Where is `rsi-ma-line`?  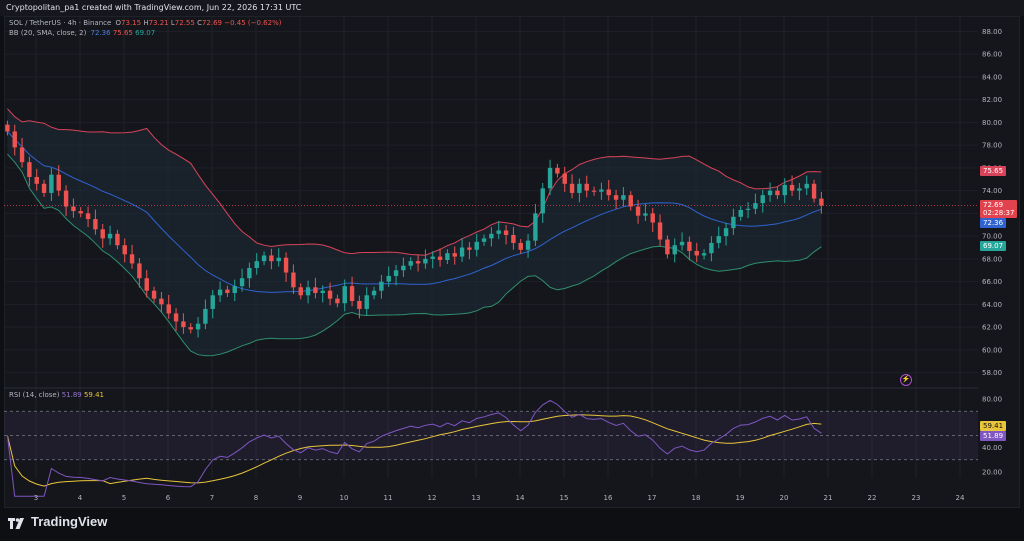 rsi-ma-line is located at coordinates (414, 450).